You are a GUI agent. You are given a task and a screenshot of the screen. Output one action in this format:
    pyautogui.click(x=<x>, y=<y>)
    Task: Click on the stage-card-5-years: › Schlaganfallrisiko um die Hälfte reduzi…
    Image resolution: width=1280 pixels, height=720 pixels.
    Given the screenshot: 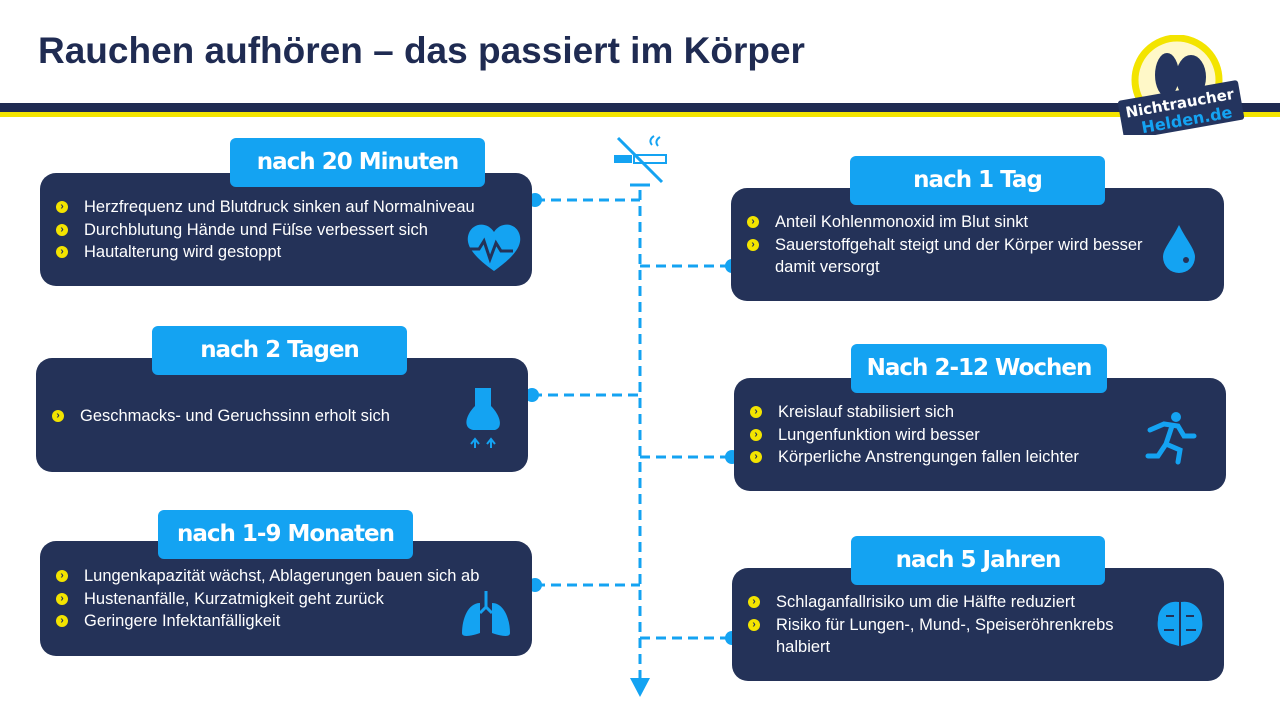 What is the action you would take?
    pyautogui.click(x=978, y=624)
    